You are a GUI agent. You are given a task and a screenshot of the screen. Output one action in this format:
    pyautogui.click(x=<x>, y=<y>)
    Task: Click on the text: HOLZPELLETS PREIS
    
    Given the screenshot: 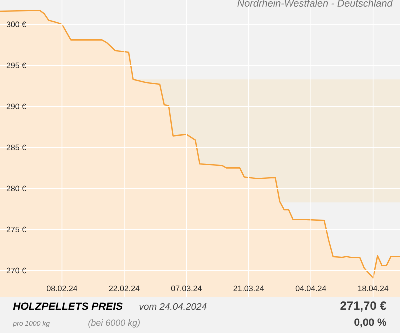 What is the action you would take?
    pyautogui.click(x=68, y=306)
    